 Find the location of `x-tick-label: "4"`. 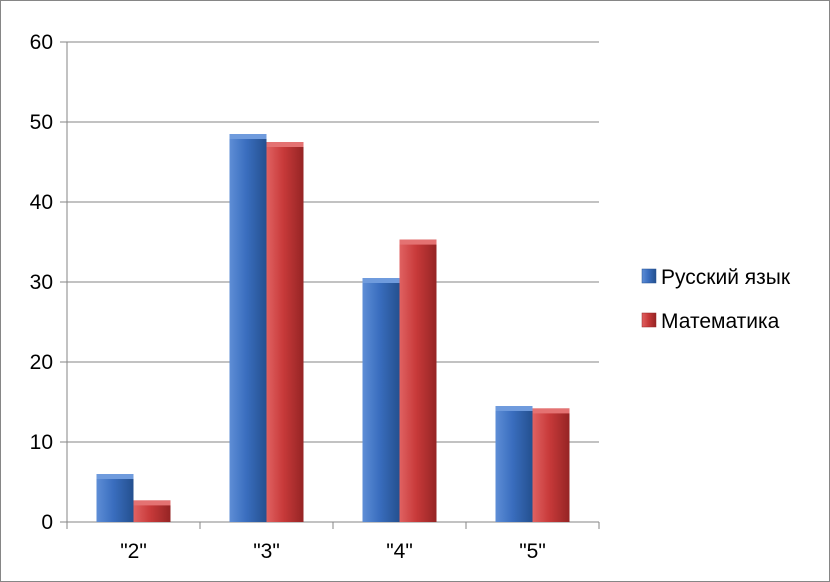

x-tick-label: "4" is located at coordinates (399, 551).